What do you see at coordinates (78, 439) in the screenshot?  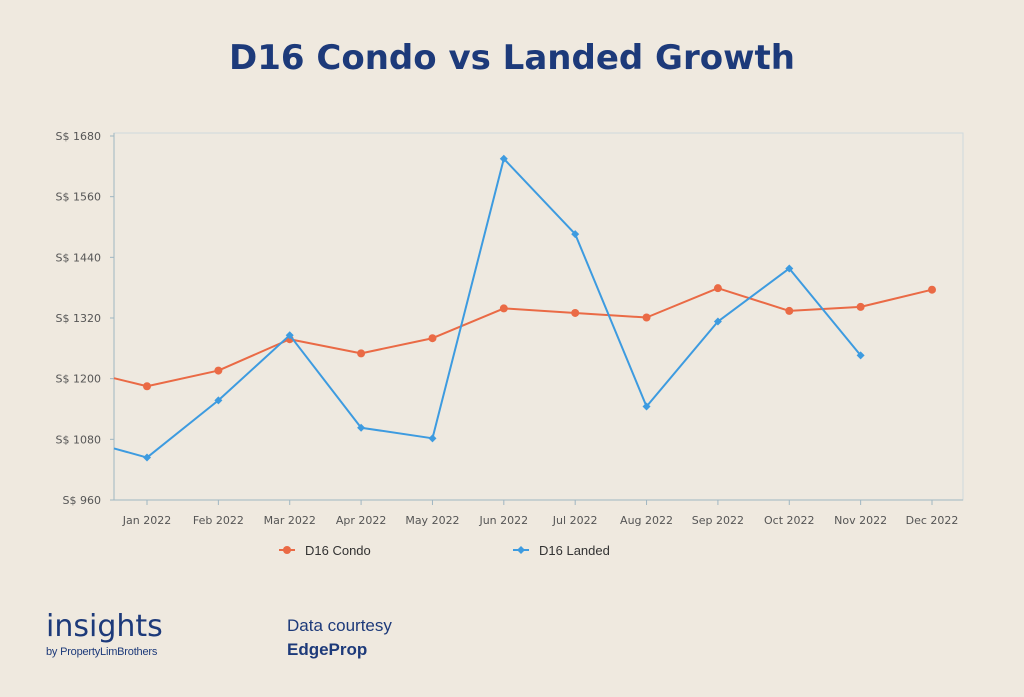 I see `y-tick-label: S$ 1080` at bounding box center [78, 439].